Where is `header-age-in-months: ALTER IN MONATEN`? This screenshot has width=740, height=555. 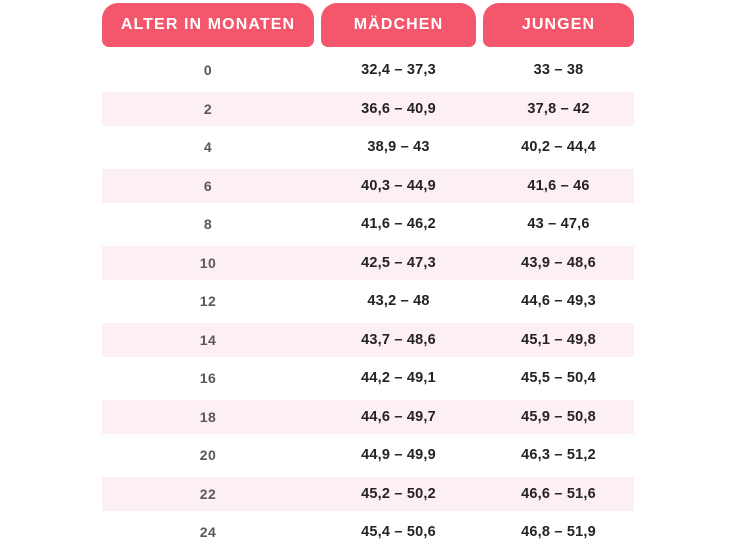
header-age-in-months: ALTER IN MONATEN is located at coordinates (208, 25).